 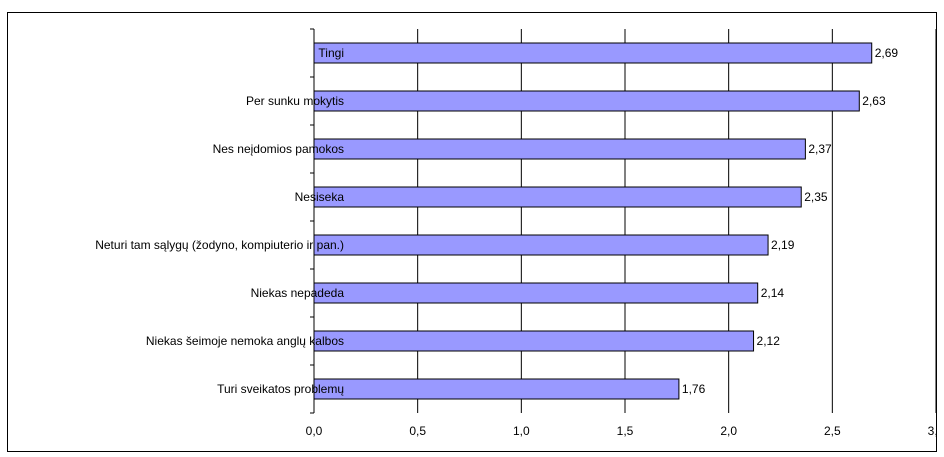 What do you see at coordinates (298, 293) in the screenshot?
I see `category-label: Niekas nepadeda` at bounding box center [298, 293].